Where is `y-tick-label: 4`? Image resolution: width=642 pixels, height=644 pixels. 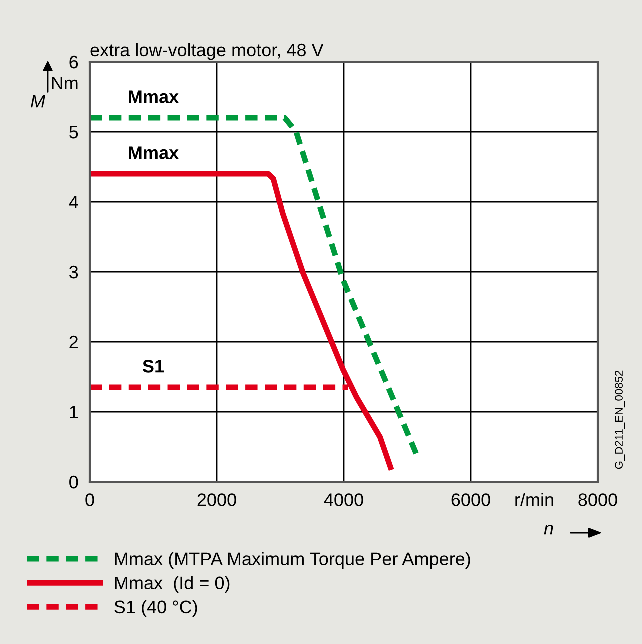
y-tick-label: 4 is located at coordinates (73, 202).